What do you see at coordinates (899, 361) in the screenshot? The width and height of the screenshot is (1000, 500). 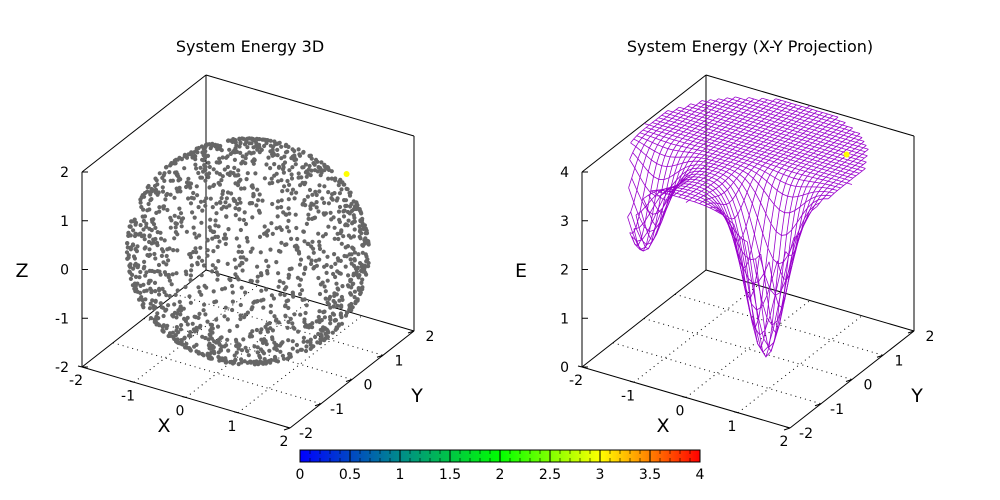 I see `y-tick-label: 1` at bounding box center [899, 361].